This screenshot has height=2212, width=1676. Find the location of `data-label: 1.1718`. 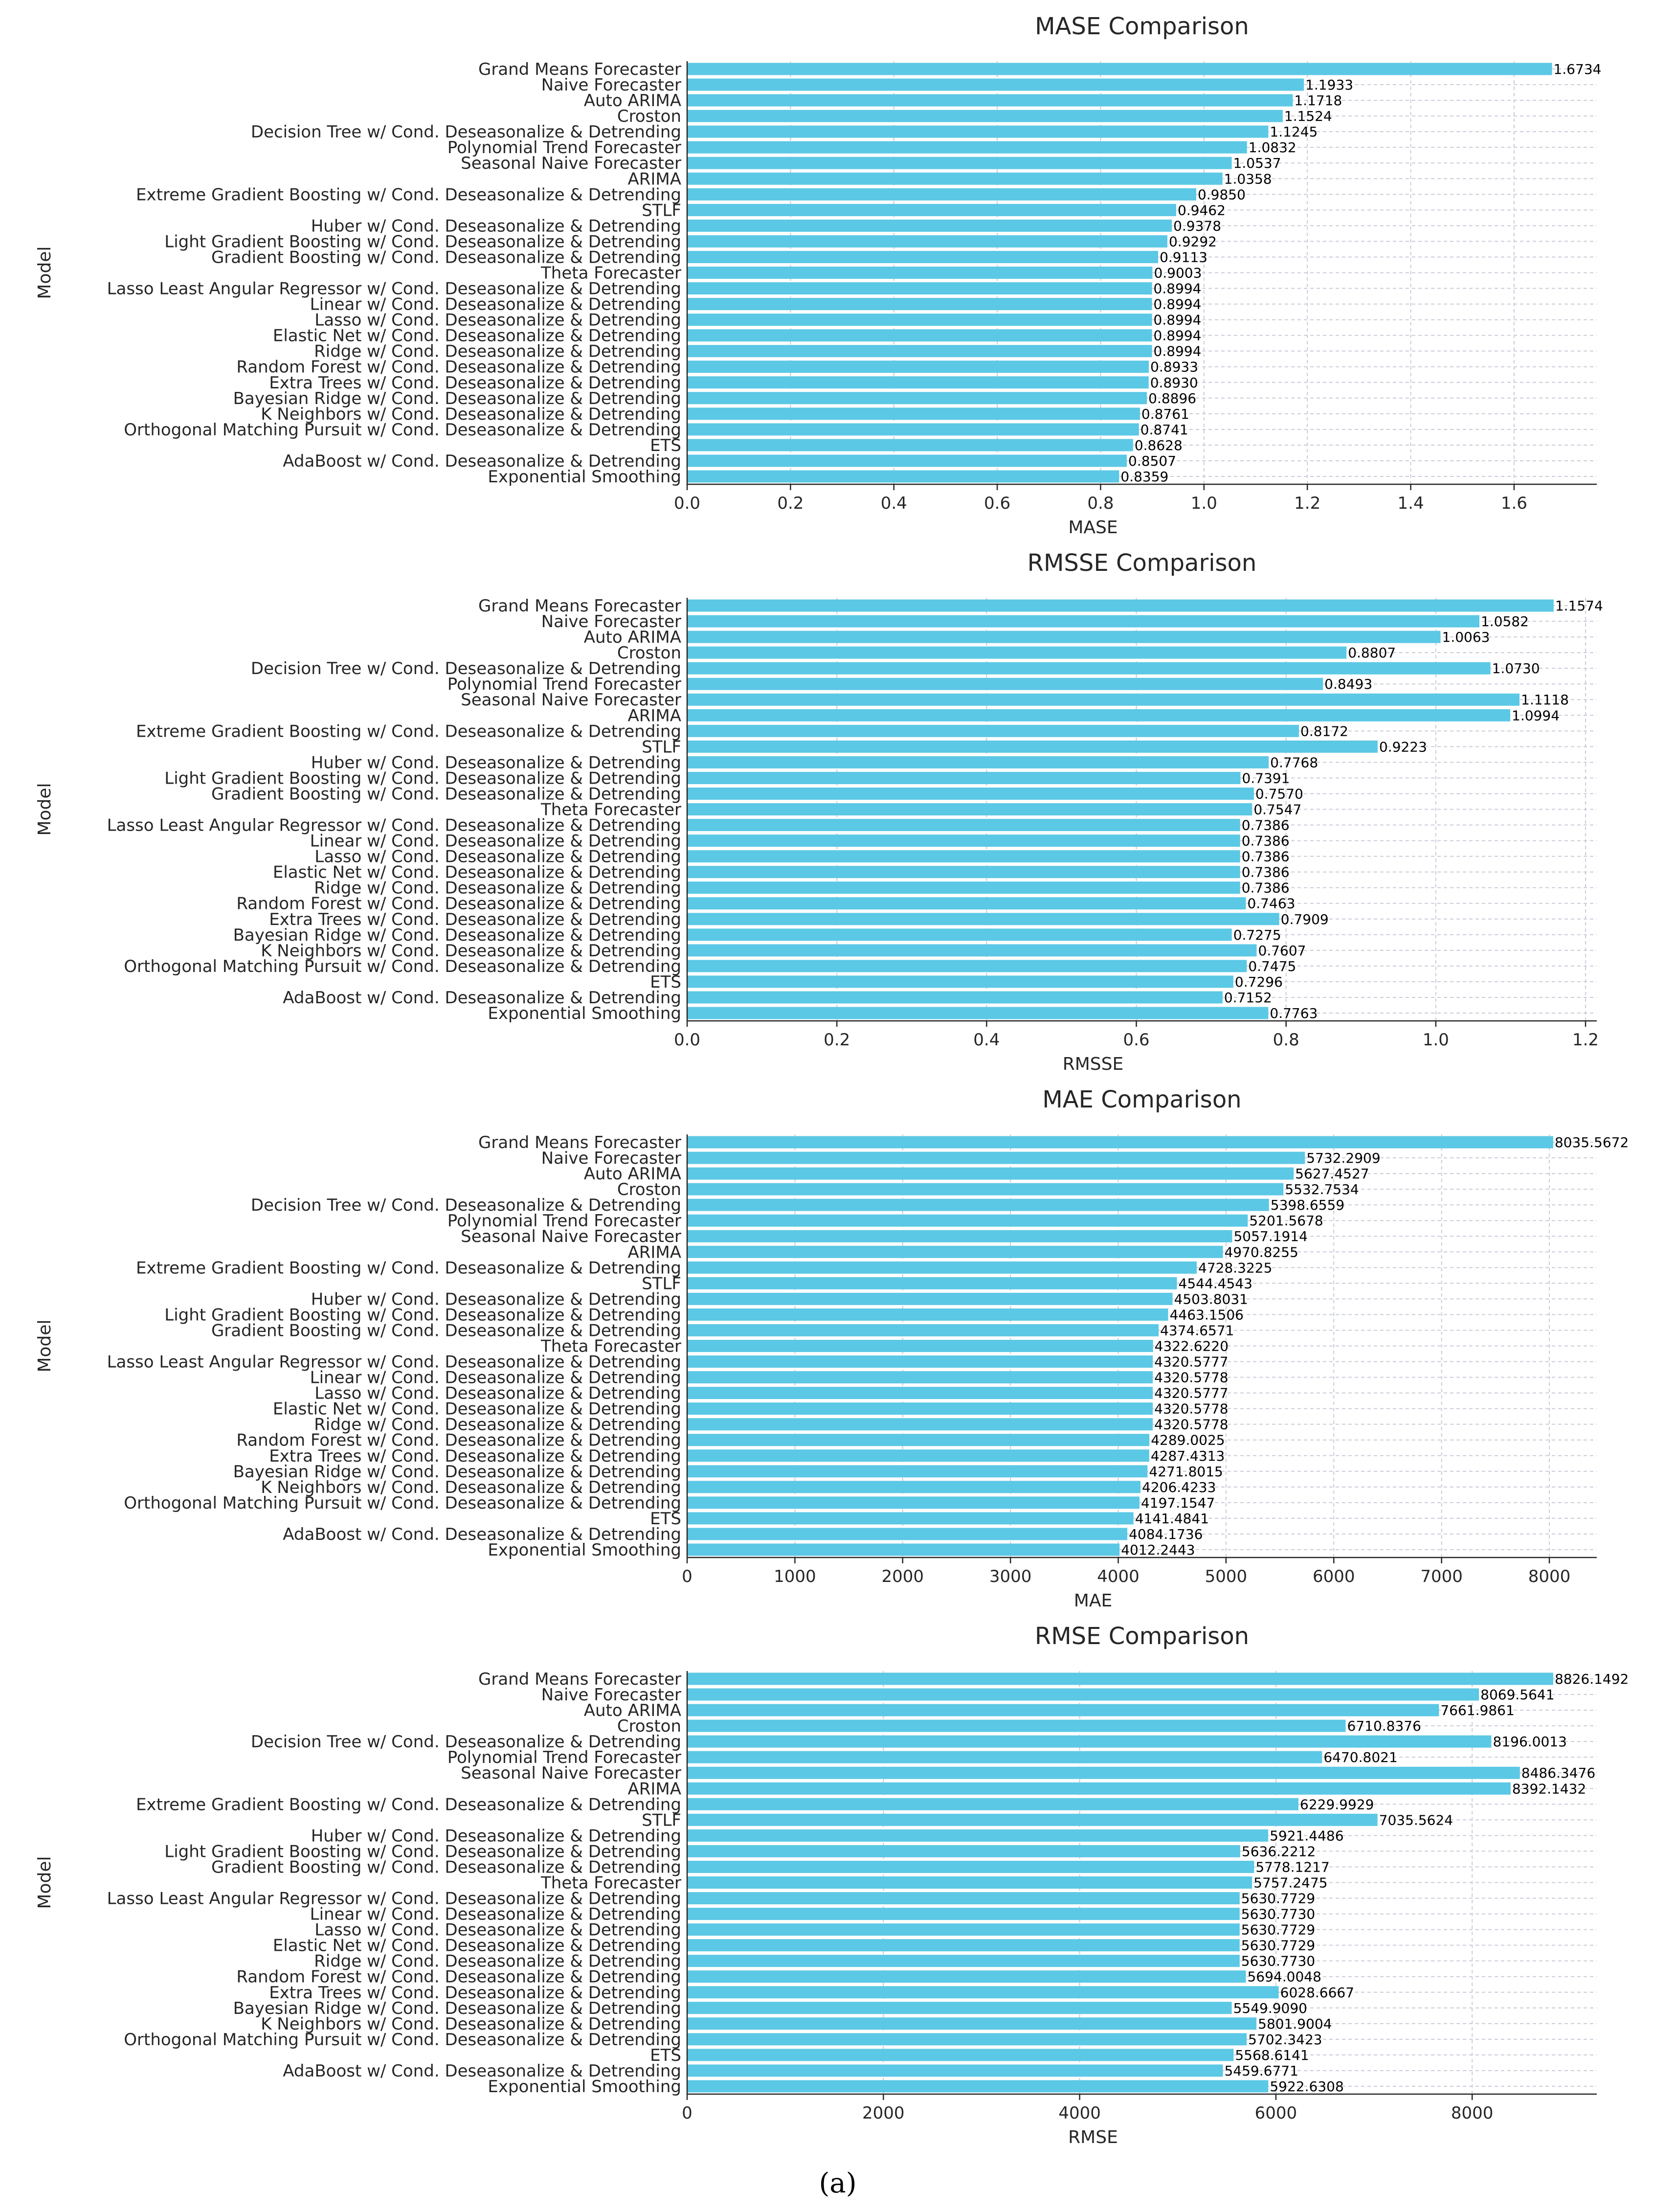

data-label: 1.1718 is located at coordinates (1318, 100).